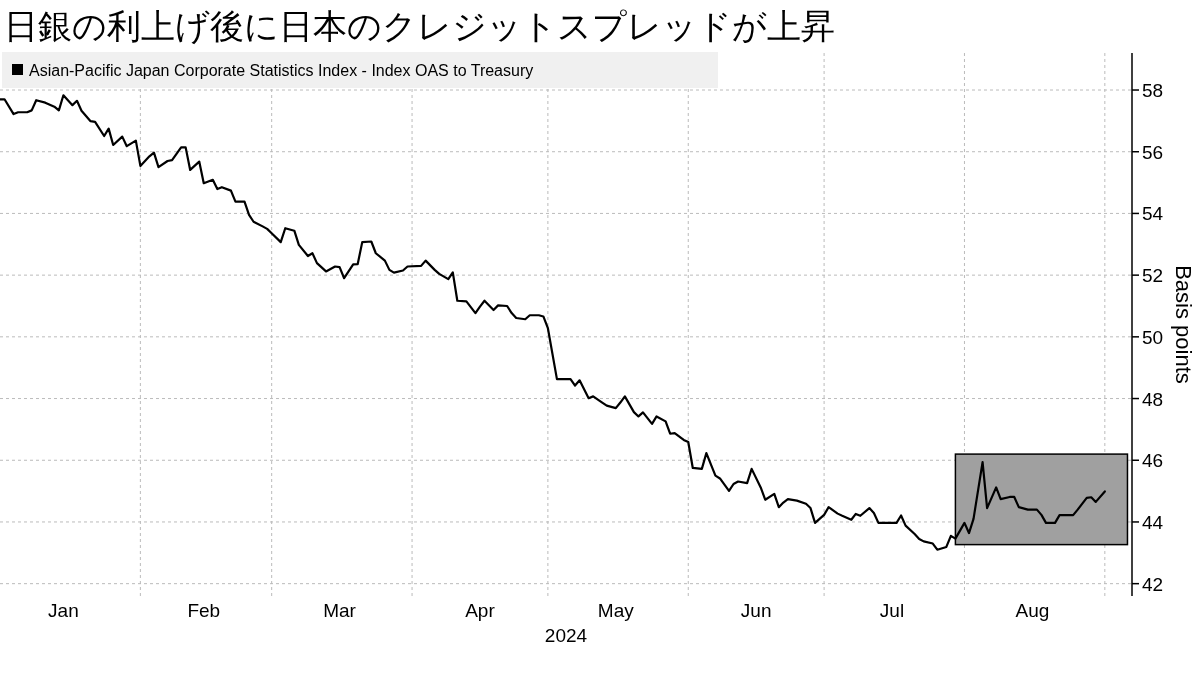 The height and width of the screenshot is (675, 1200). I want to click on y-tick-label: 58, so click(1153, 91).